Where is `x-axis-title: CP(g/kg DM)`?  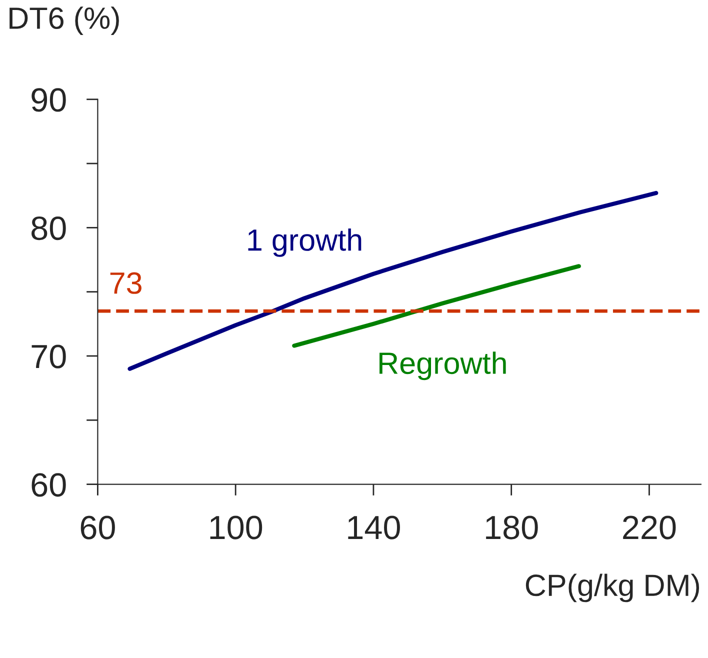
x-axis-title: CP(g/kg DM) is located at coordinates (613, 588).